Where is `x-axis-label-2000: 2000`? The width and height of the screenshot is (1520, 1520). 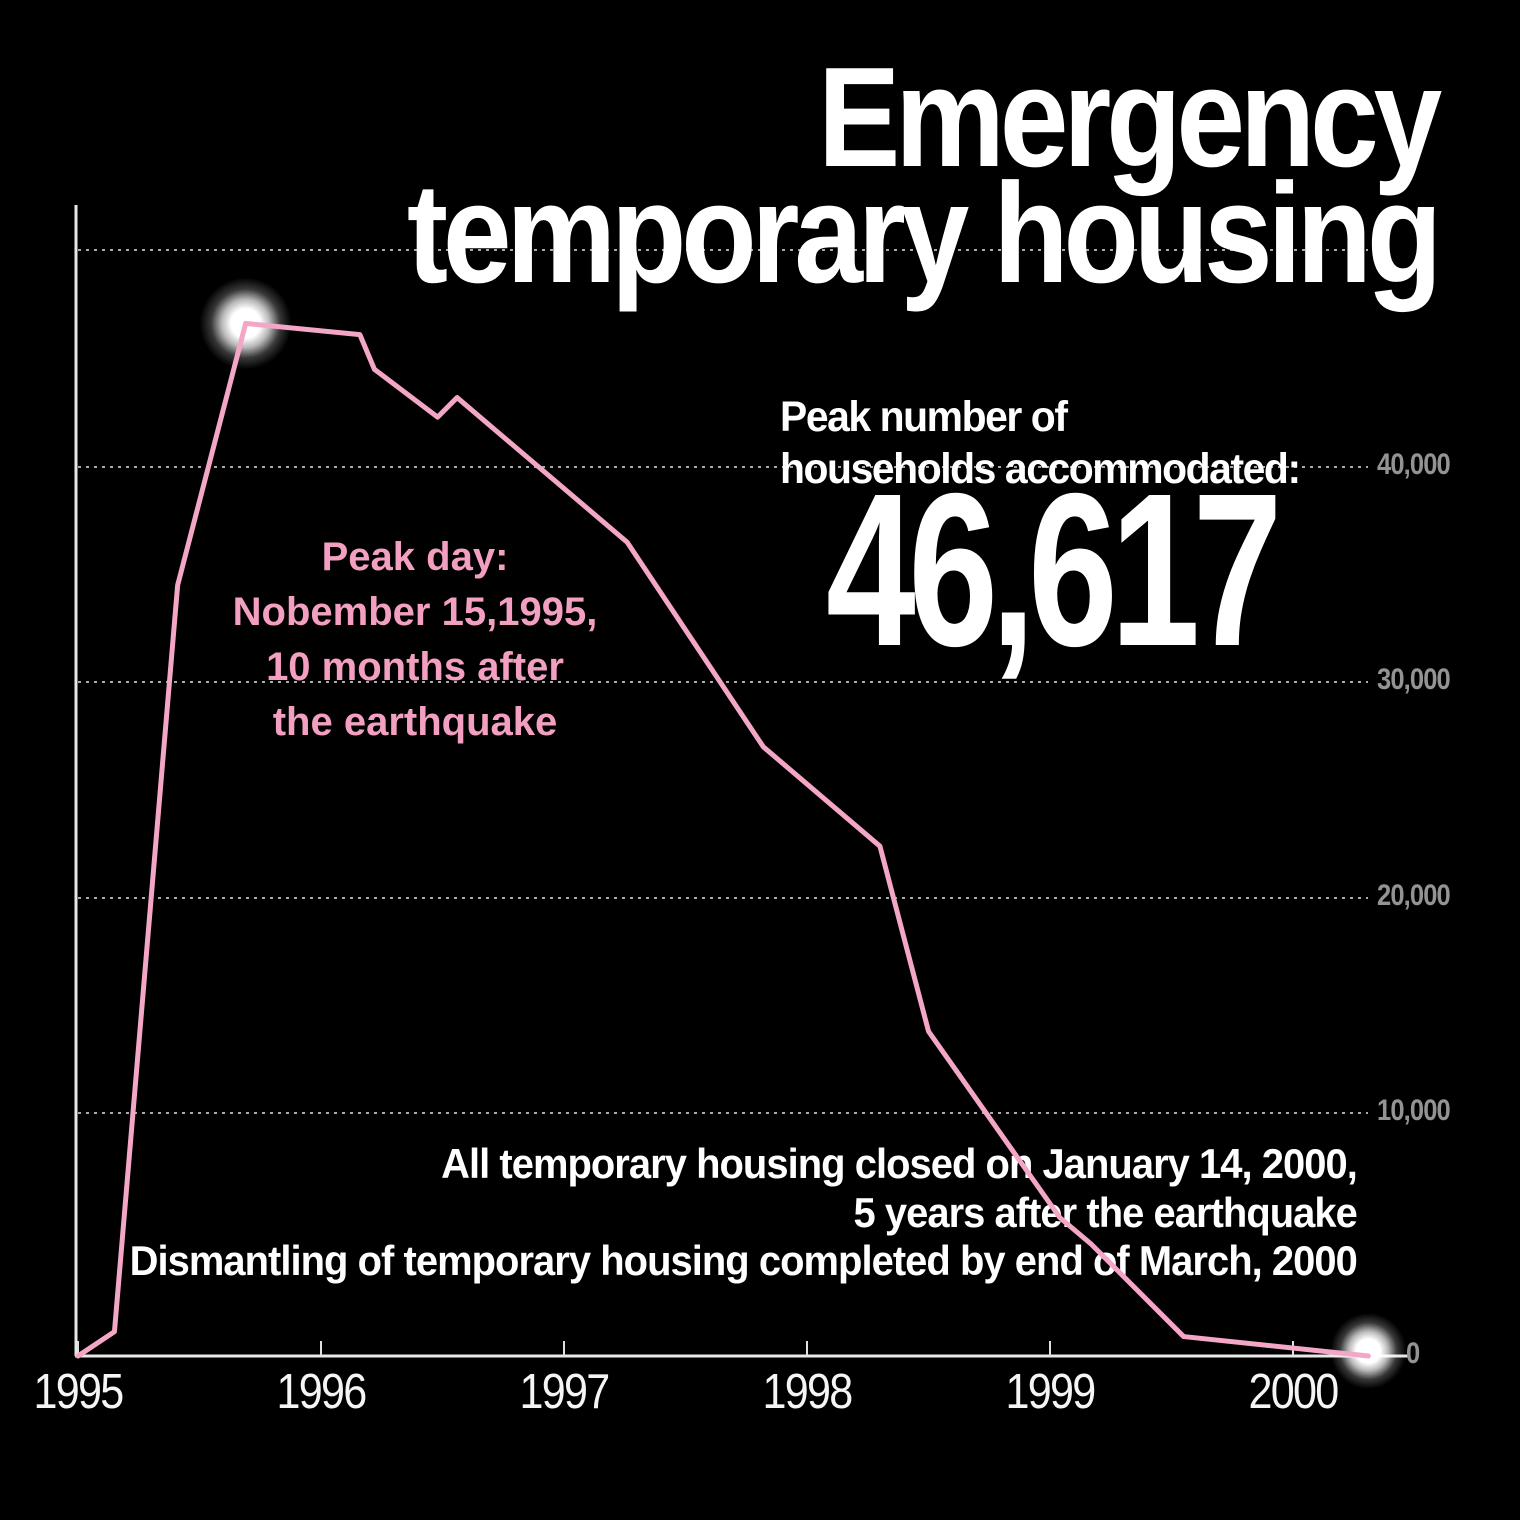
x-axis-label-2000: 2000 is located at coordinates (1294, 1392).